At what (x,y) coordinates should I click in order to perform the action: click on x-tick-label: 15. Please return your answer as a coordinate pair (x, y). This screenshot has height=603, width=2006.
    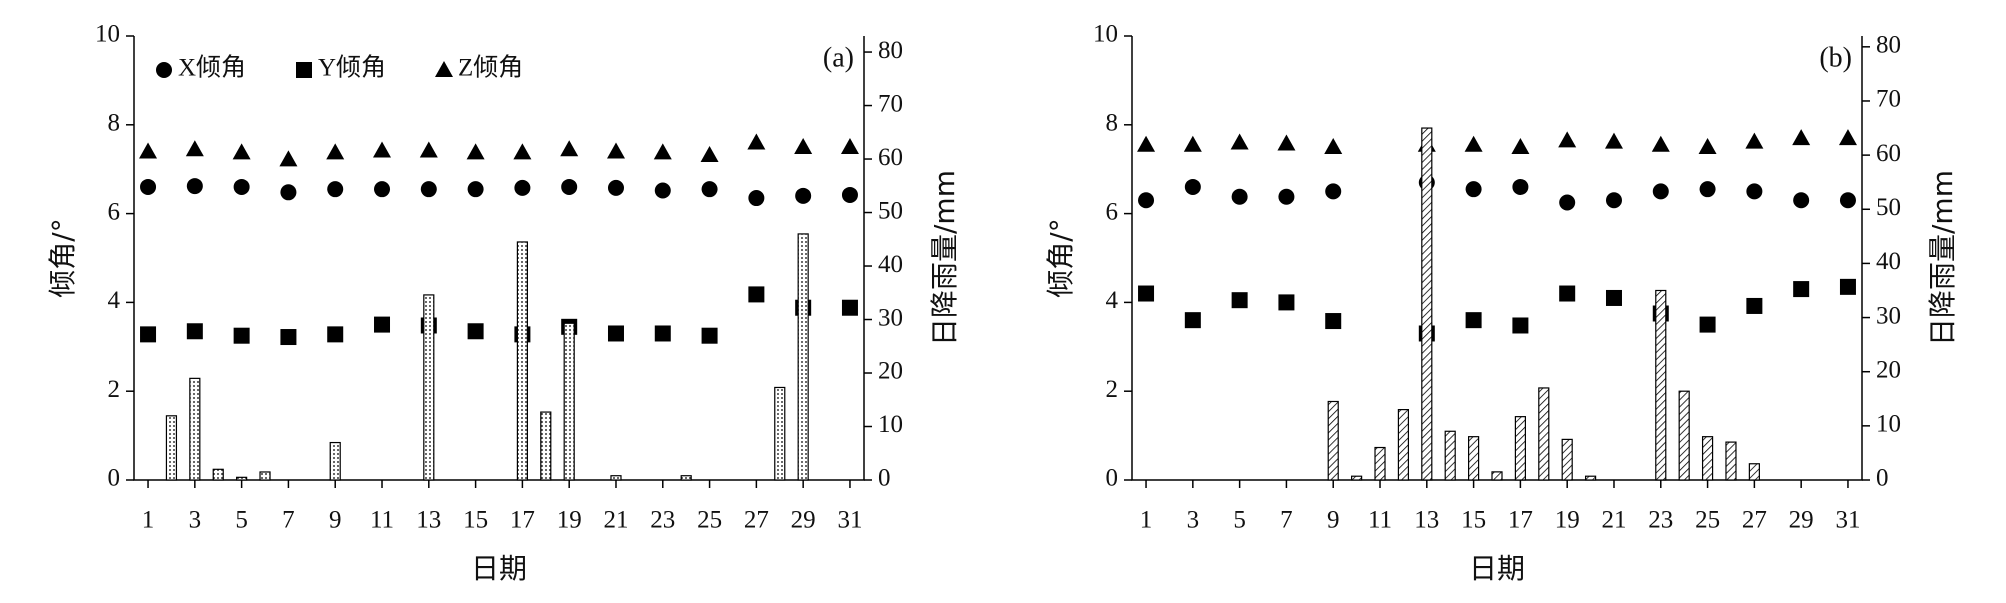
    Looking at the image, I should click on (1473, 520).